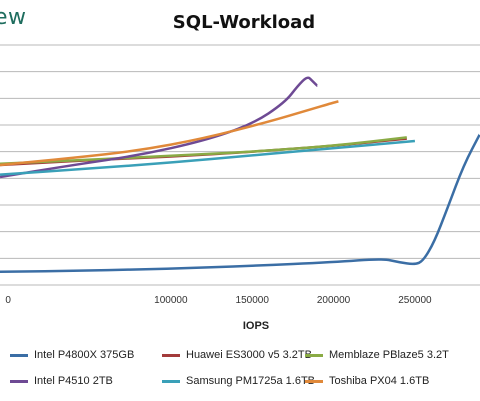 This screenshot has height=401, width=480. I want to click on x-tick-labels: 0 100000 150000 200000 250000, so click(218, 300).